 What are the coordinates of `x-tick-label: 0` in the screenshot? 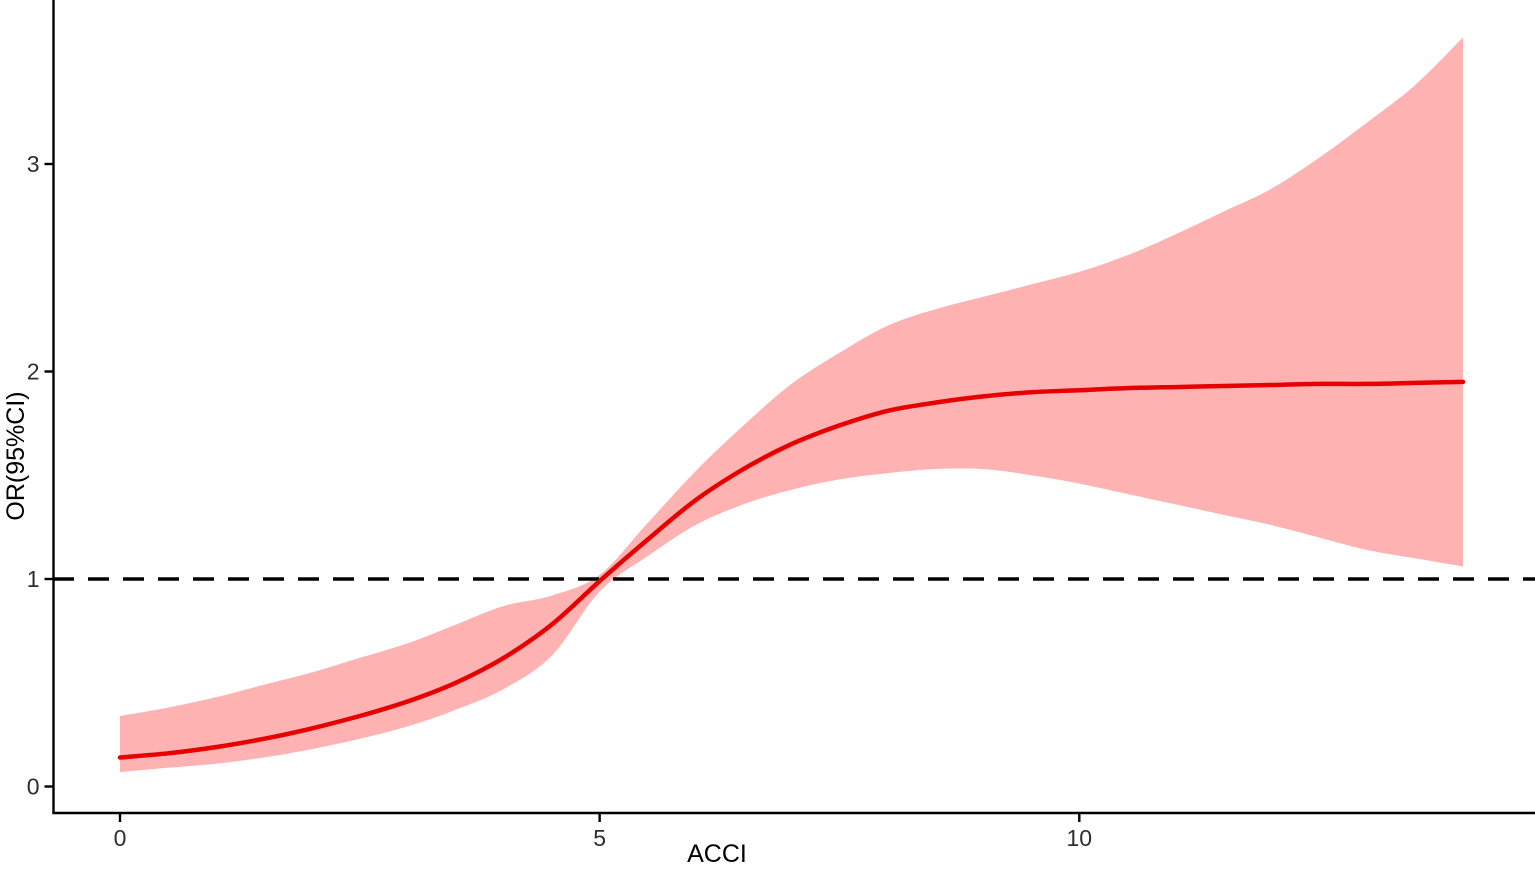 It's located at (120, 838).